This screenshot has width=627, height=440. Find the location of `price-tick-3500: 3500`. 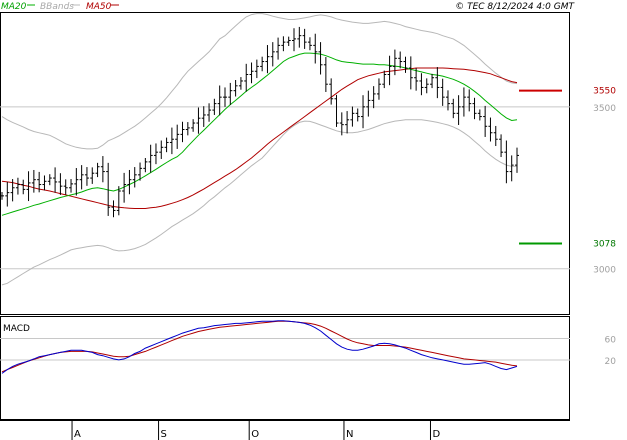

price-tick-3500: 3500 is located at coordinates (604, 109).